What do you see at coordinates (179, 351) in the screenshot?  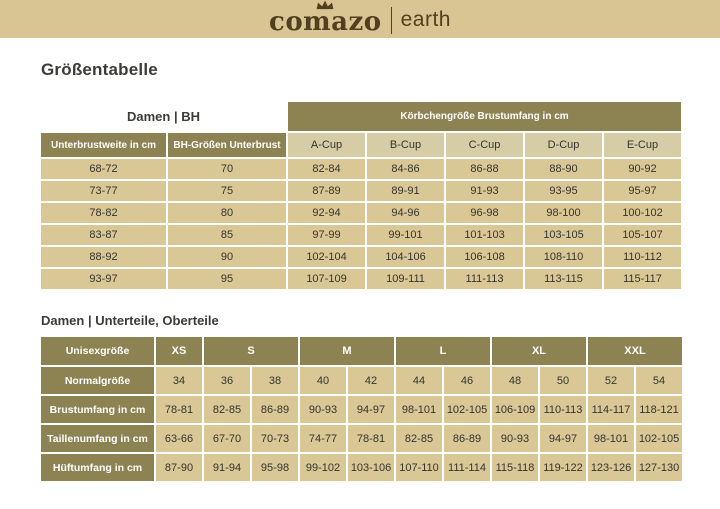 I see `size-group-header-xs: XS` at bounding box center [179, 351].